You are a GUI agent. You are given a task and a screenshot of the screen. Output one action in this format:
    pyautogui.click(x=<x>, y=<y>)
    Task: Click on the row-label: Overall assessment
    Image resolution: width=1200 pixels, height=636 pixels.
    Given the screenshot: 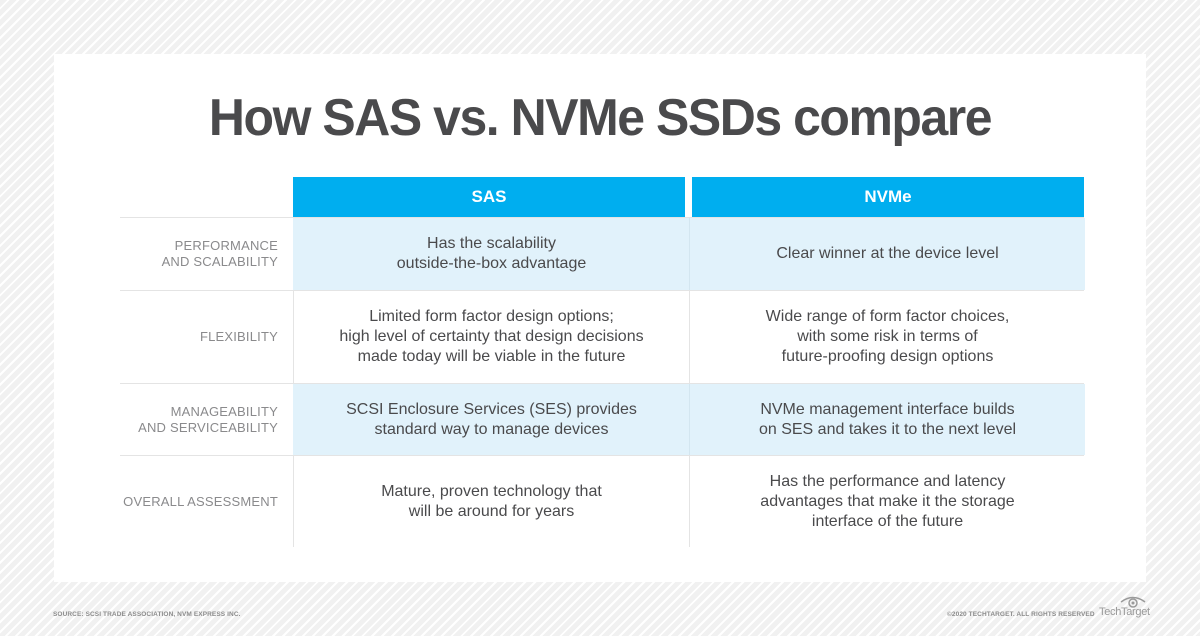 What is the action you would take?
    pyautogui.click(x=200, y=501)
    